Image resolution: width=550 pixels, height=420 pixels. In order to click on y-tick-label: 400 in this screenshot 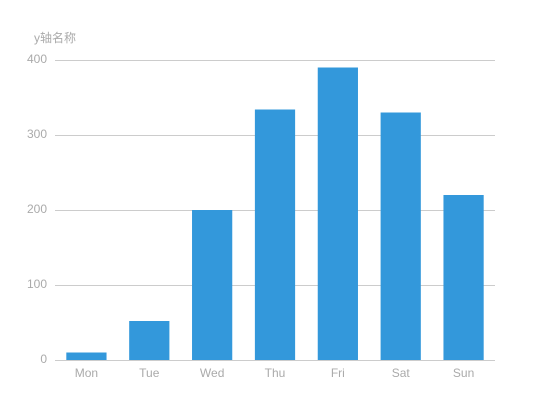, I will do `click(37, 59)`.